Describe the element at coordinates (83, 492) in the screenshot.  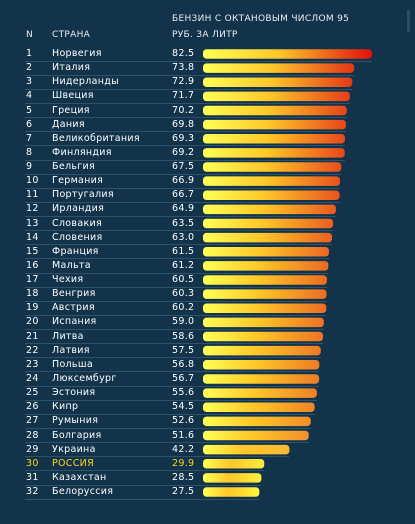
I see `country-label: Белоруссия` at that location.